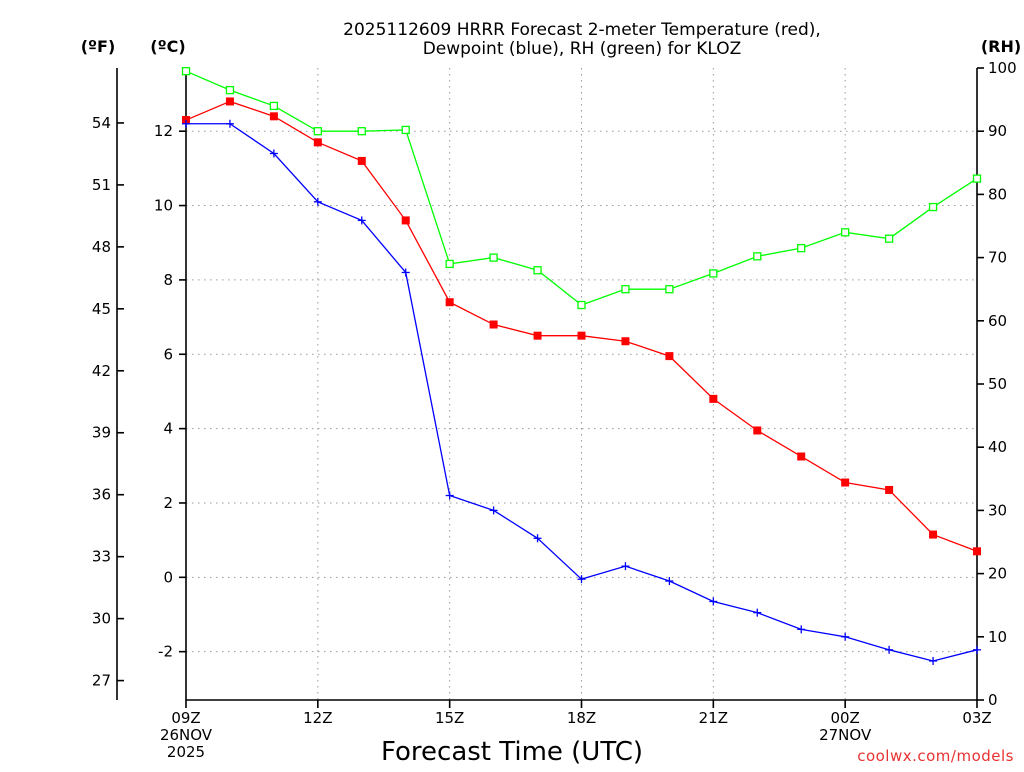 Image resolution: width=1024 pixels, height=772 pixels. Describe the element at coordinates (101, 247) in the screenshot. I see `fahrenheit-tick-label: 48` at that location.